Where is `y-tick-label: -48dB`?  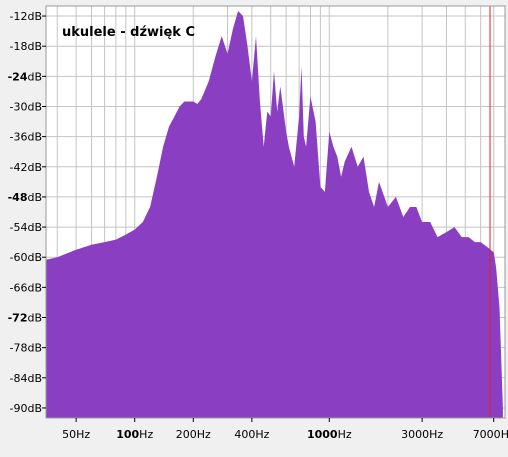 y-tick-label: -48dB is located at coordinates (25, 197).